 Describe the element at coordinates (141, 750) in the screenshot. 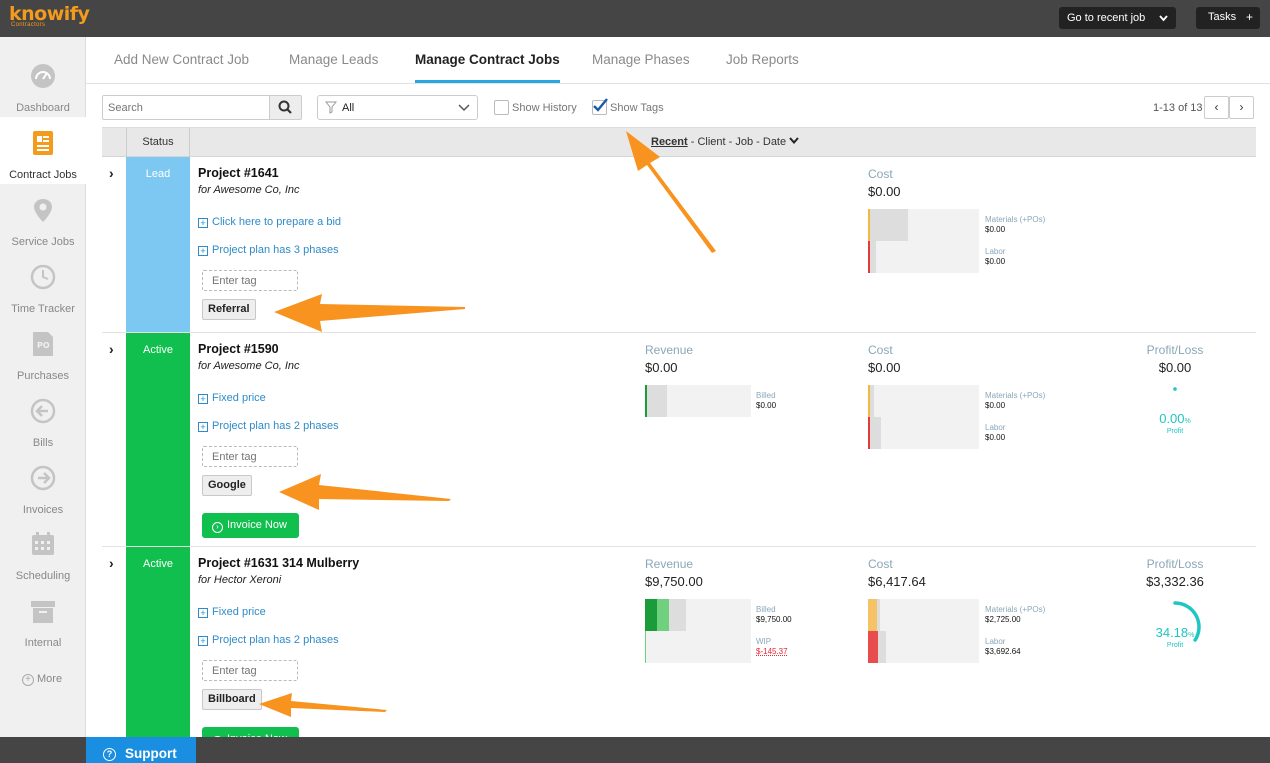

I see `support-button: ? Support` at that location.